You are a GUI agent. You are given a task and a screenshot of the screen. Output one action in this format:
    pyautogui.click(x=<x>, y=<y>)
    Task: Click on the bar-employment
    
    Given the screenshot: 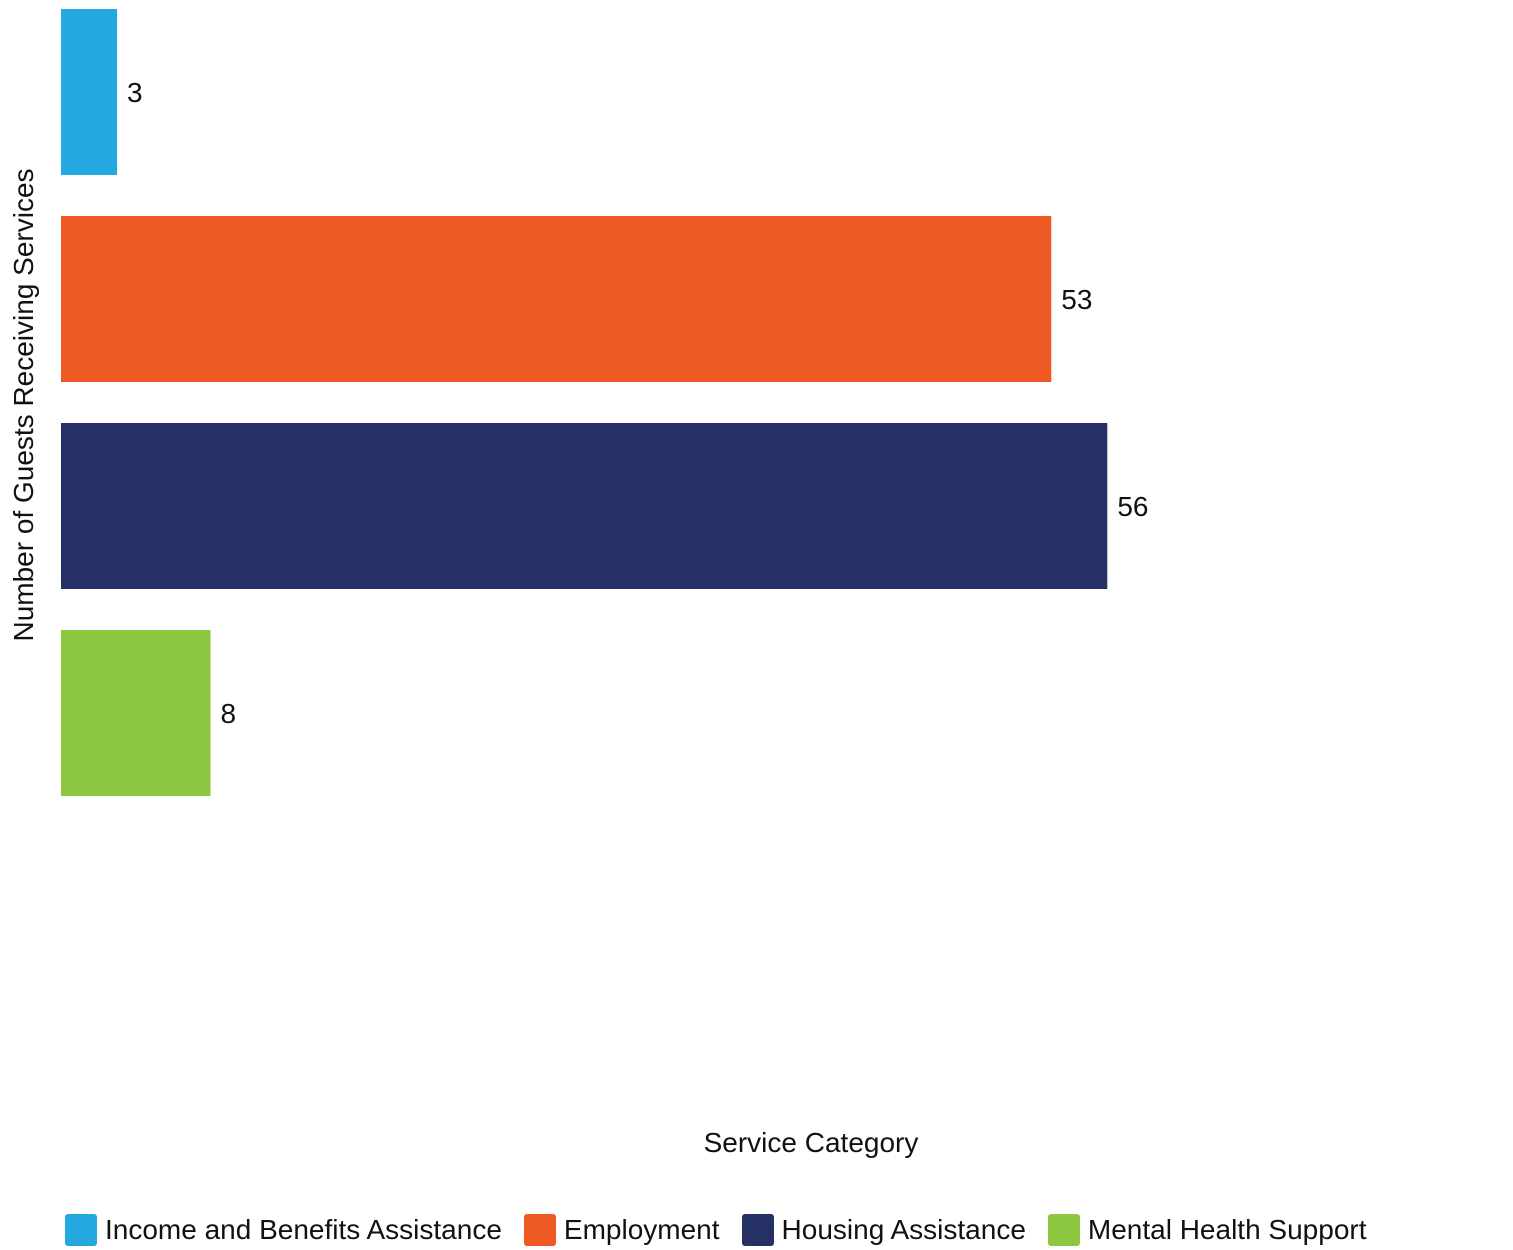 What is the action you would take?
    pyautogui.click(x=556, y=299)
    